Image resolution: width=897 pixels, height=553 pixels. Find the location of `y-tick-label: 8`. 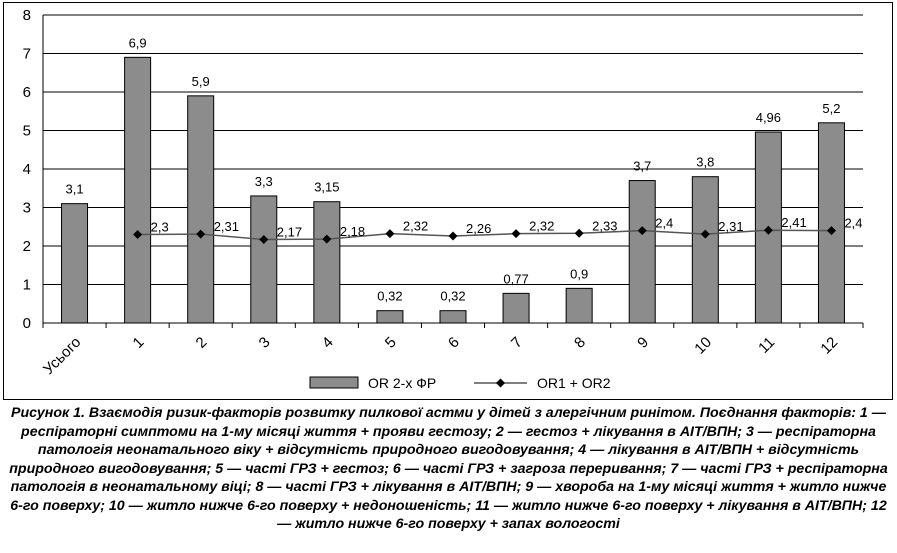

y-tick-label: 8 is located at coordinates (27, 15).